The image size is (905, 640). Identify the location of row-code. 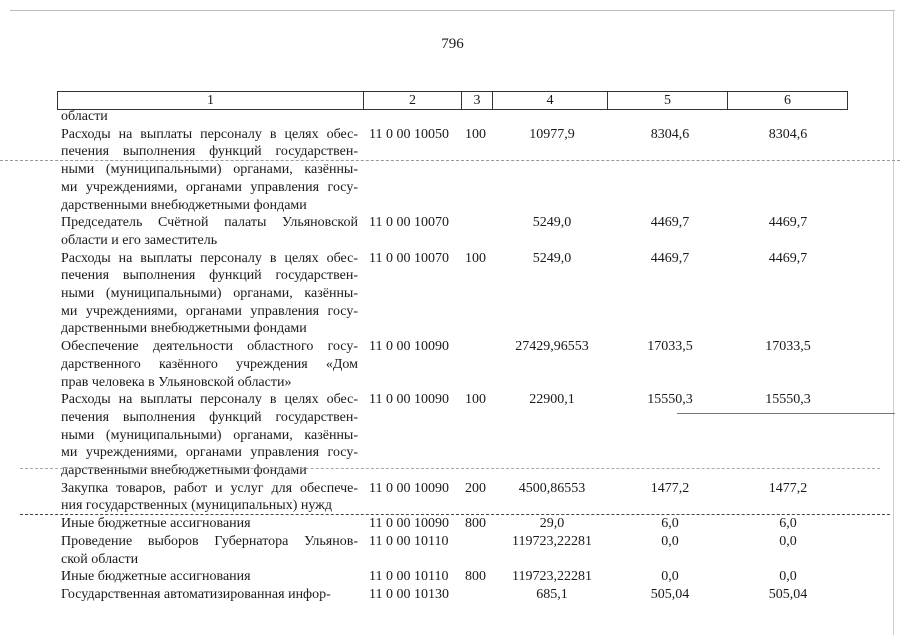
(412, 117).